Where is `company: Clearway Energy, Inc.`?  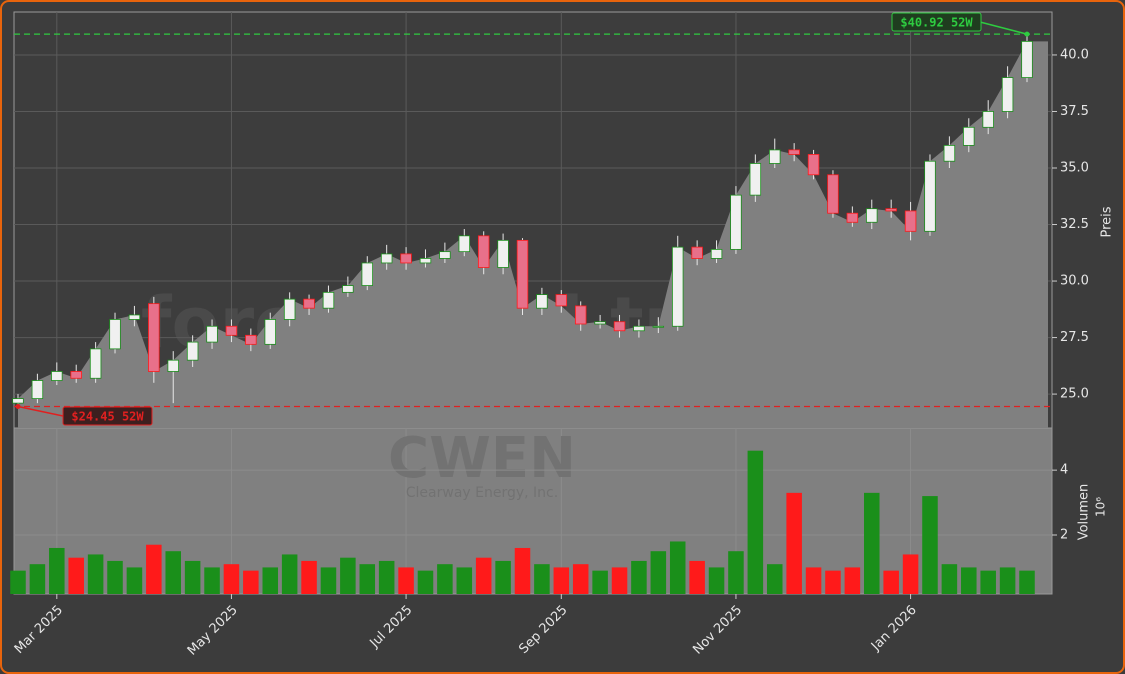
company: Clearway Energy, Inc. is located at coordinates (482, 493).